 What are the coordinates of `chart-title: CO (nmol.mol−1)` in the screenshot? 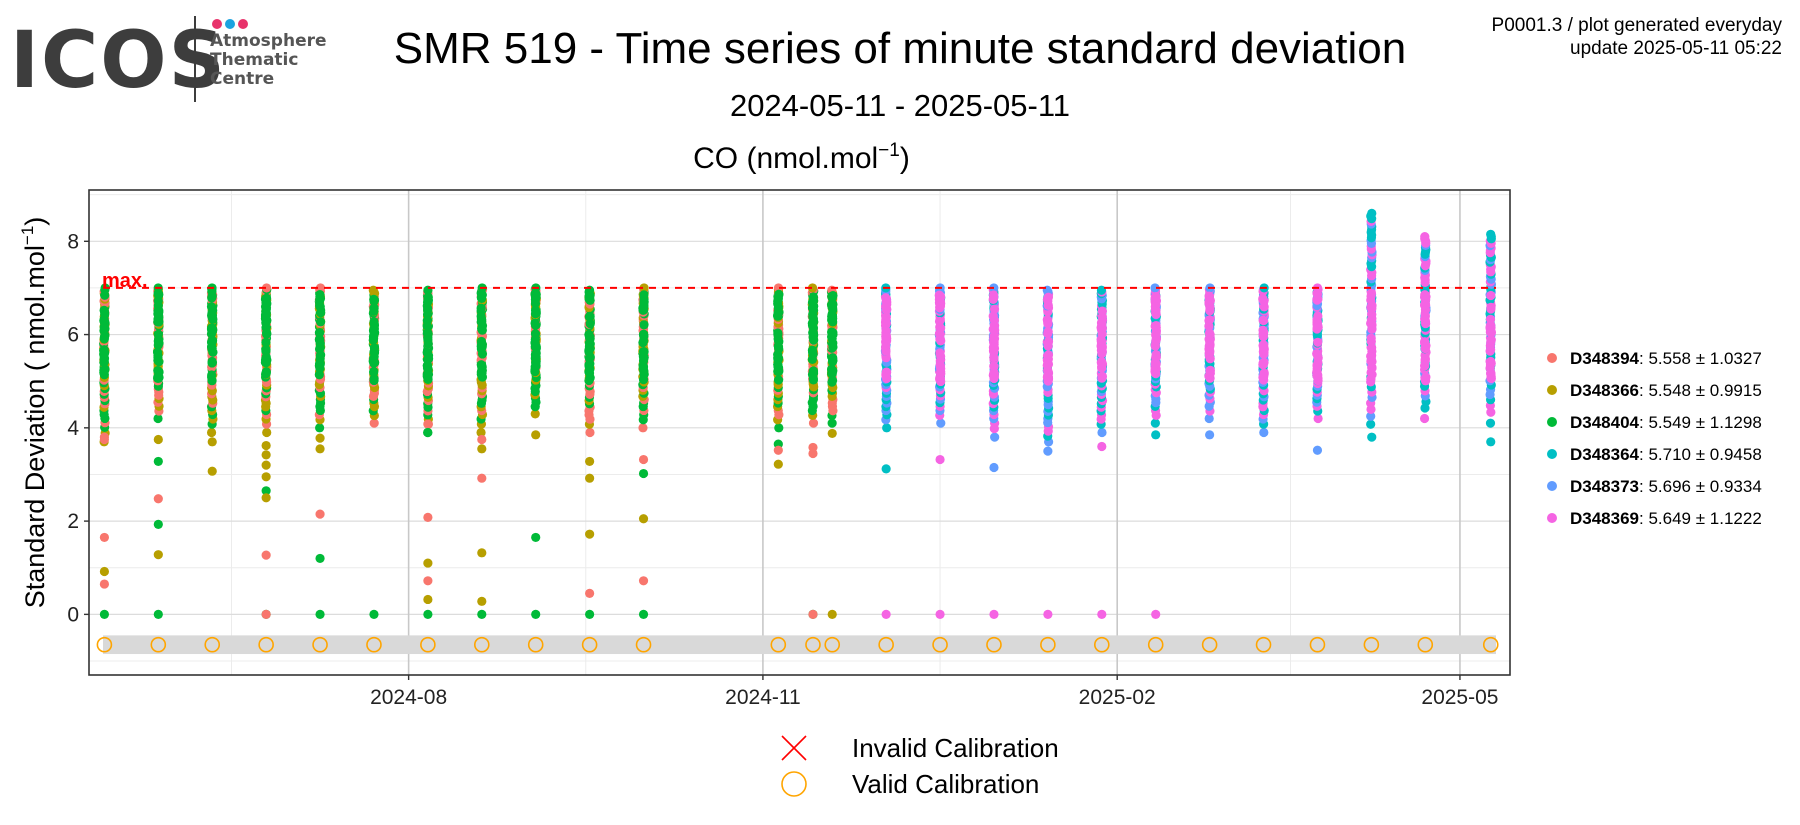 It's located at (801, 157).